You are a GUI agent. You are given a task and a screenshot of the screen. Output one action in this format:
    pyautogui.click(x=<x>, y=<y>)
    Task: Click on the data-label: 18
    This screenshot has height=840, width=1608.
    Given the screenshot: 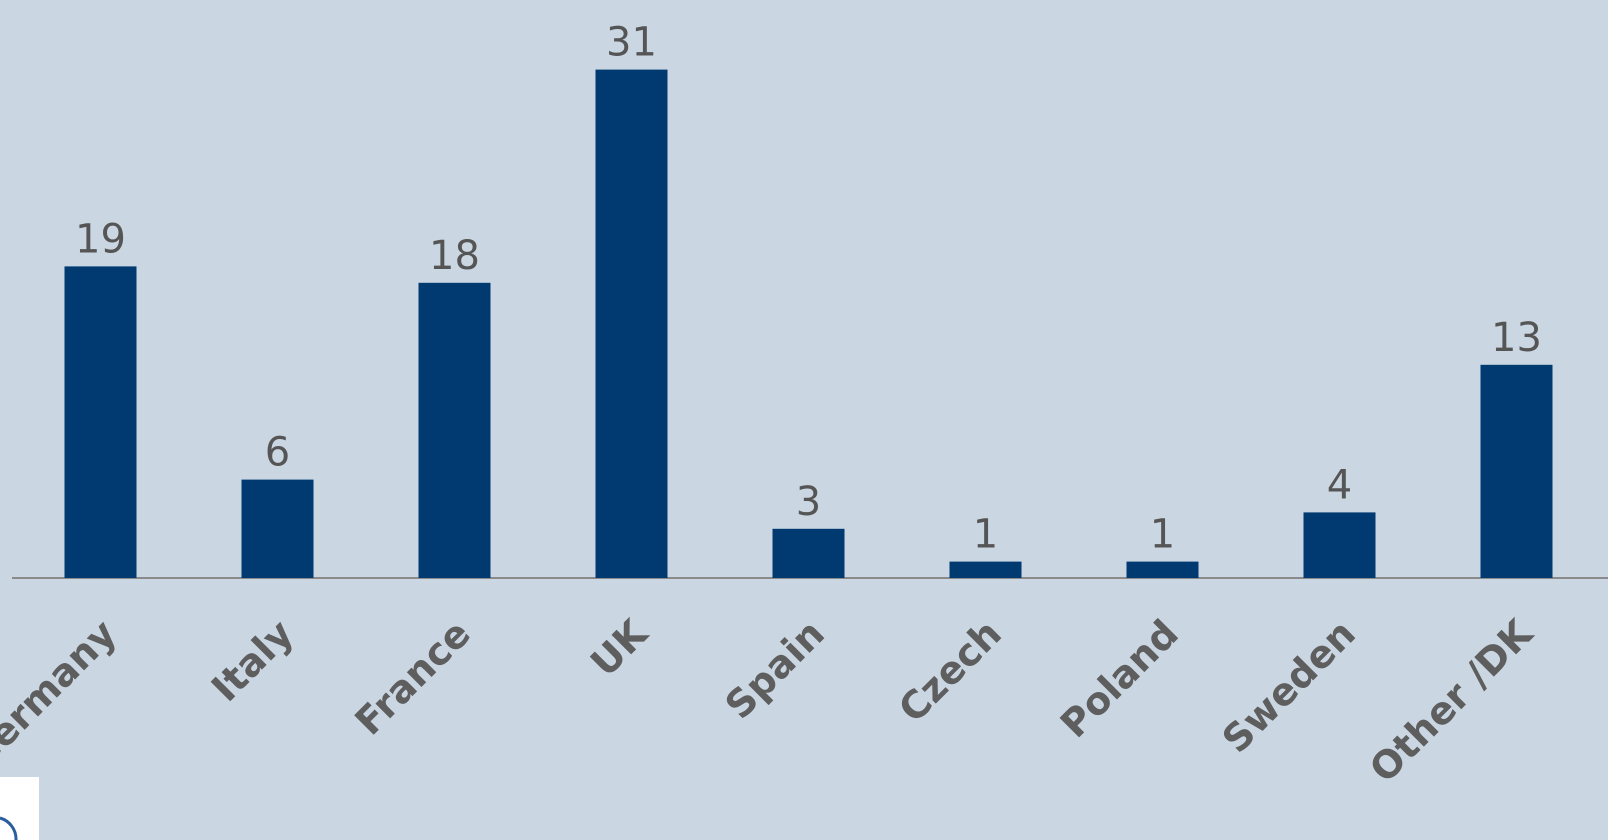 What is the action you would take?
    pyautogui.click(x=454, y=256)
    